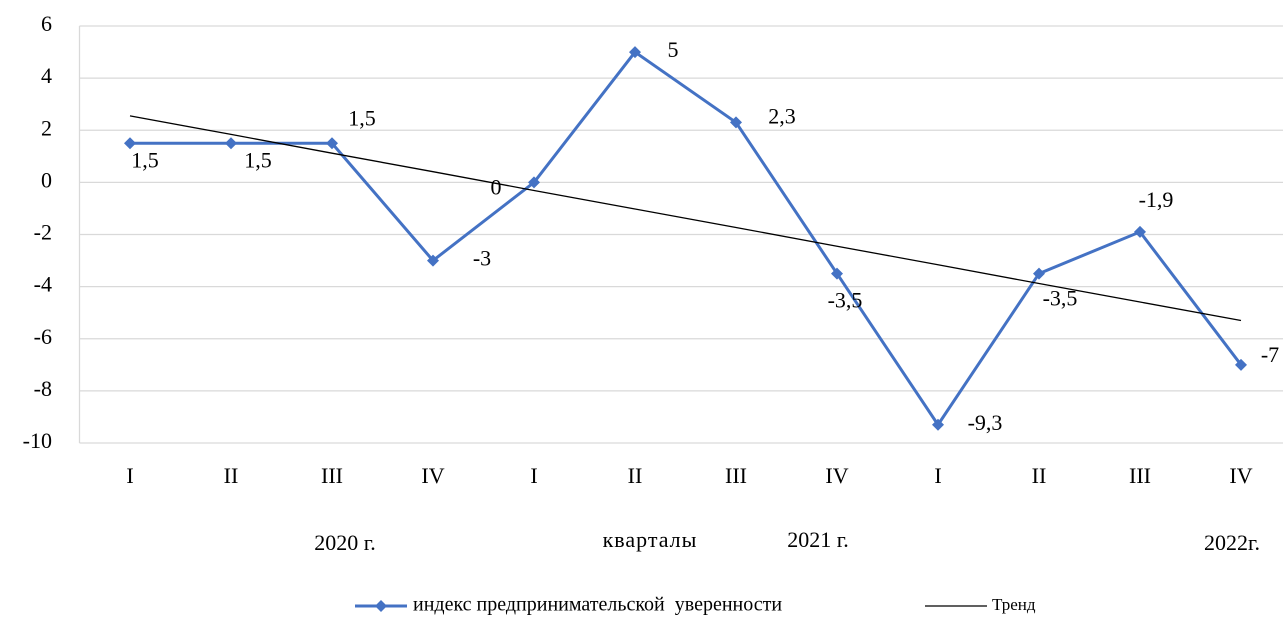  I want to click on y-tick-label: -6, so click(43, 336).